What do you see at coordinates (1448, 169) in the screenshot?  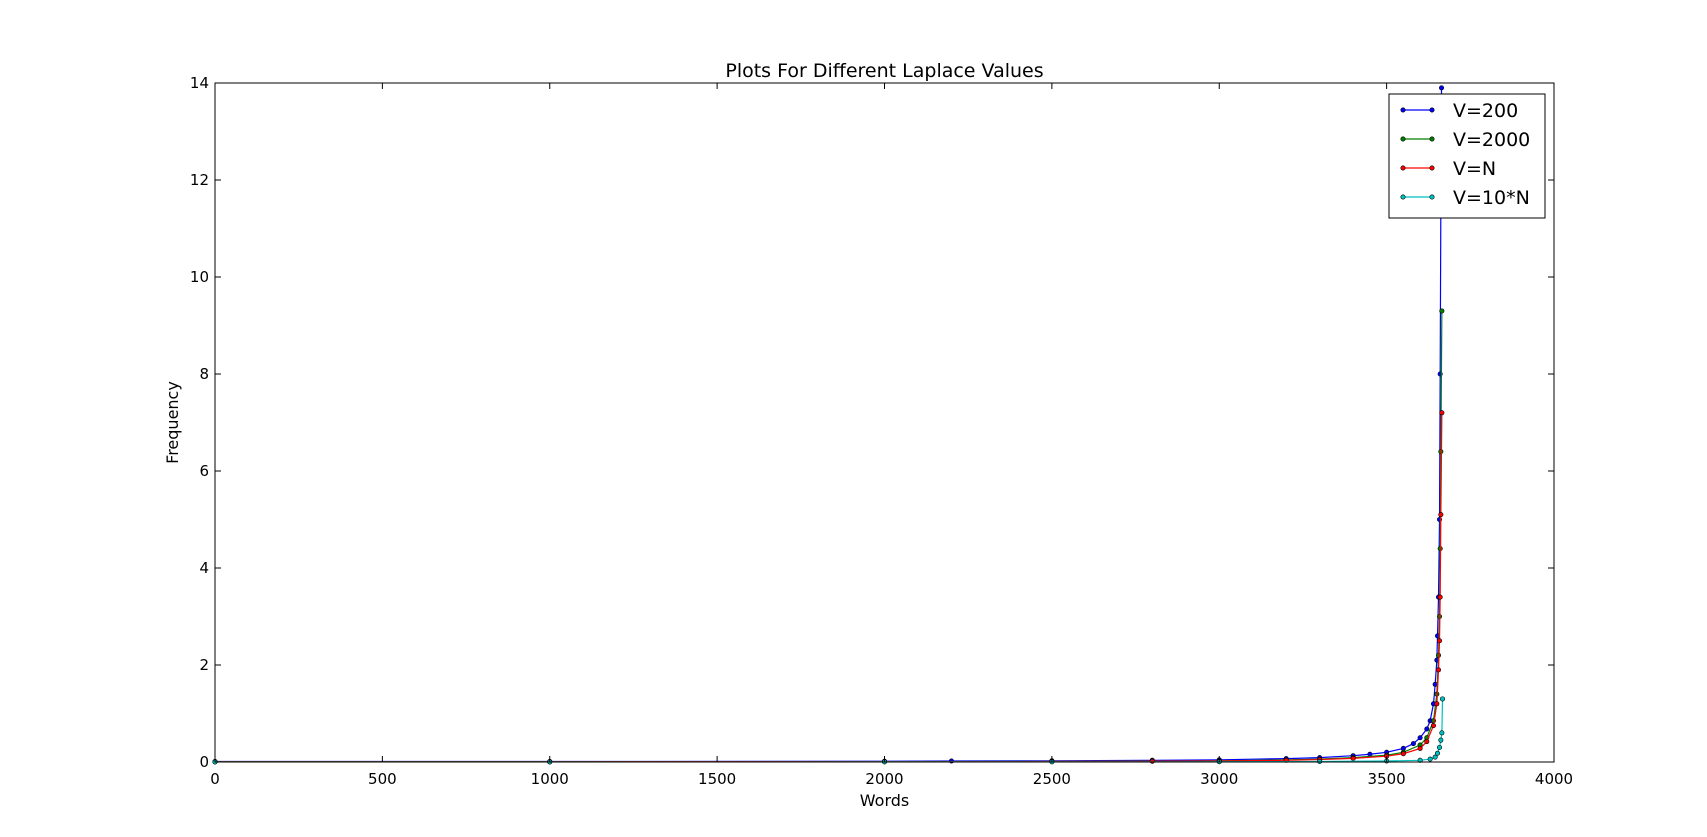 I see `legend-item: V=N` at bounding box center [1448, 169].